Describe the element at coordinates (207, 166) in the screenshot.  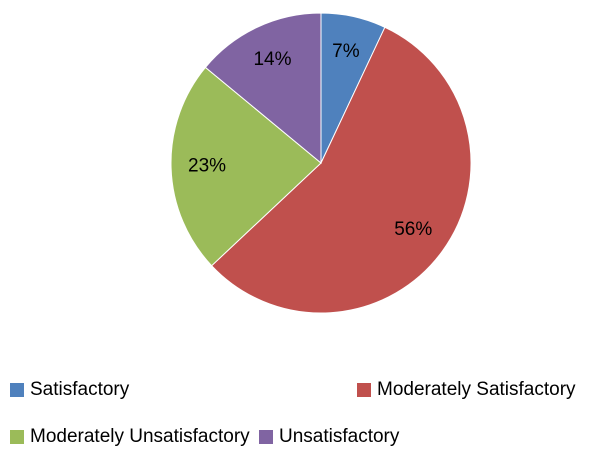
I see `data-label: 23%` at that location.